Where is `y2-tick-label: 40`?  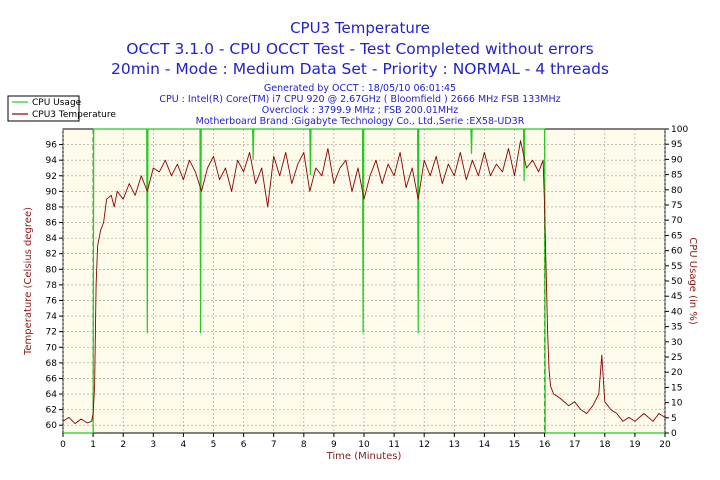
y2-tick-label: 40 is located at coordinates (677, 312).